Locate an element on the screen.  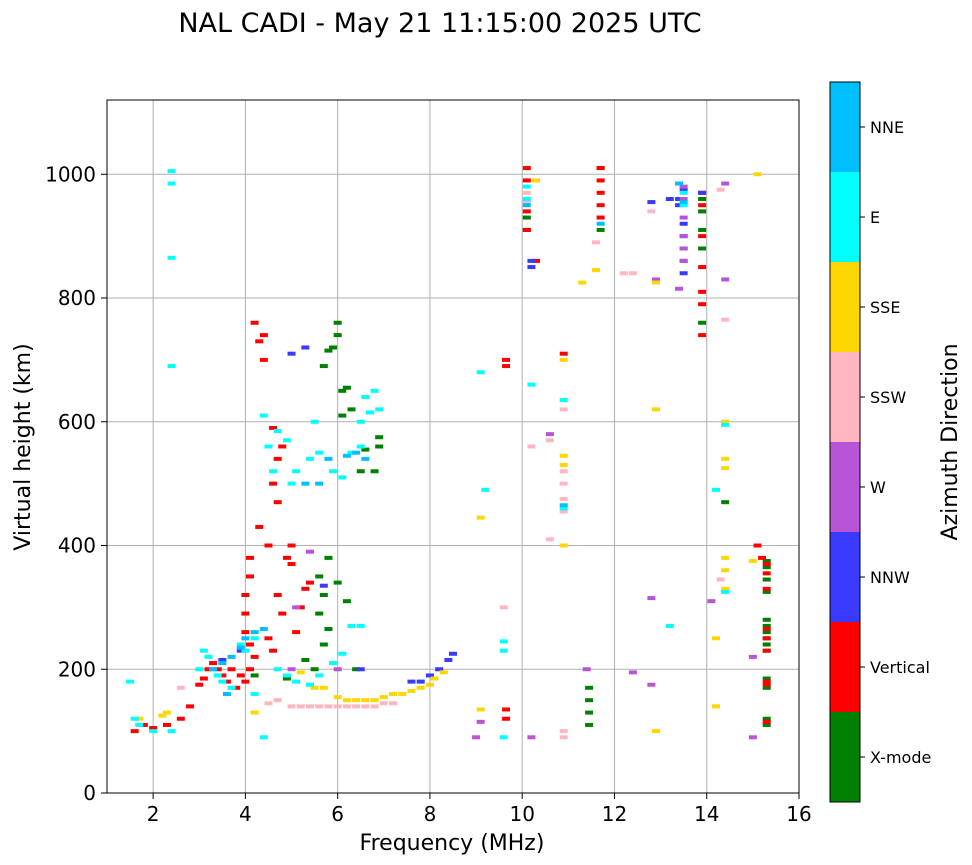
colorbar-title: Azimuth Direction is located at coordinates (950, 441).